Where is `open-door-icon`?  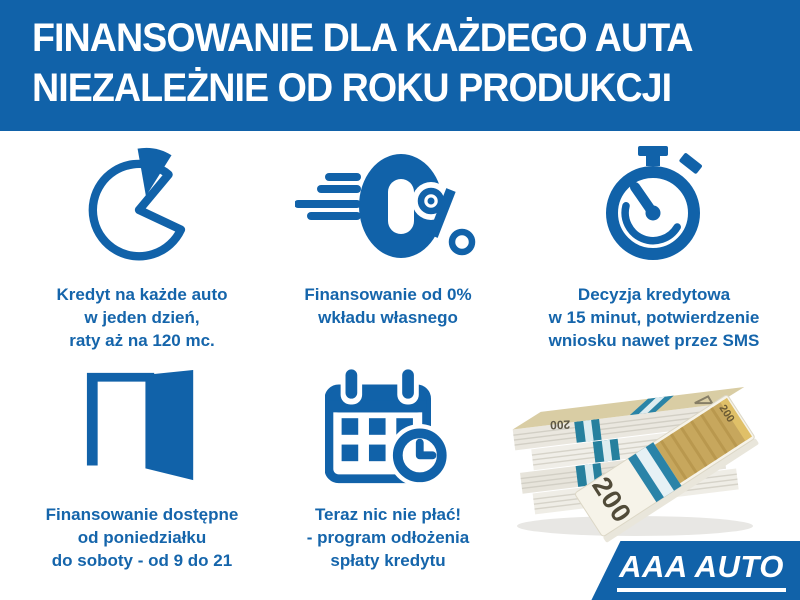
open-door-icon is located at coordinates (142, 426).